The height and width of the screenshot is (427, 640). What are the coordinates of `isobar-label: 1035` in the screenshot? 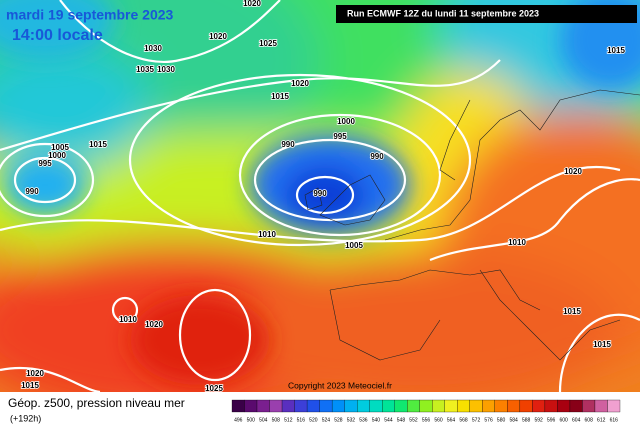 It's located at (145, 69).